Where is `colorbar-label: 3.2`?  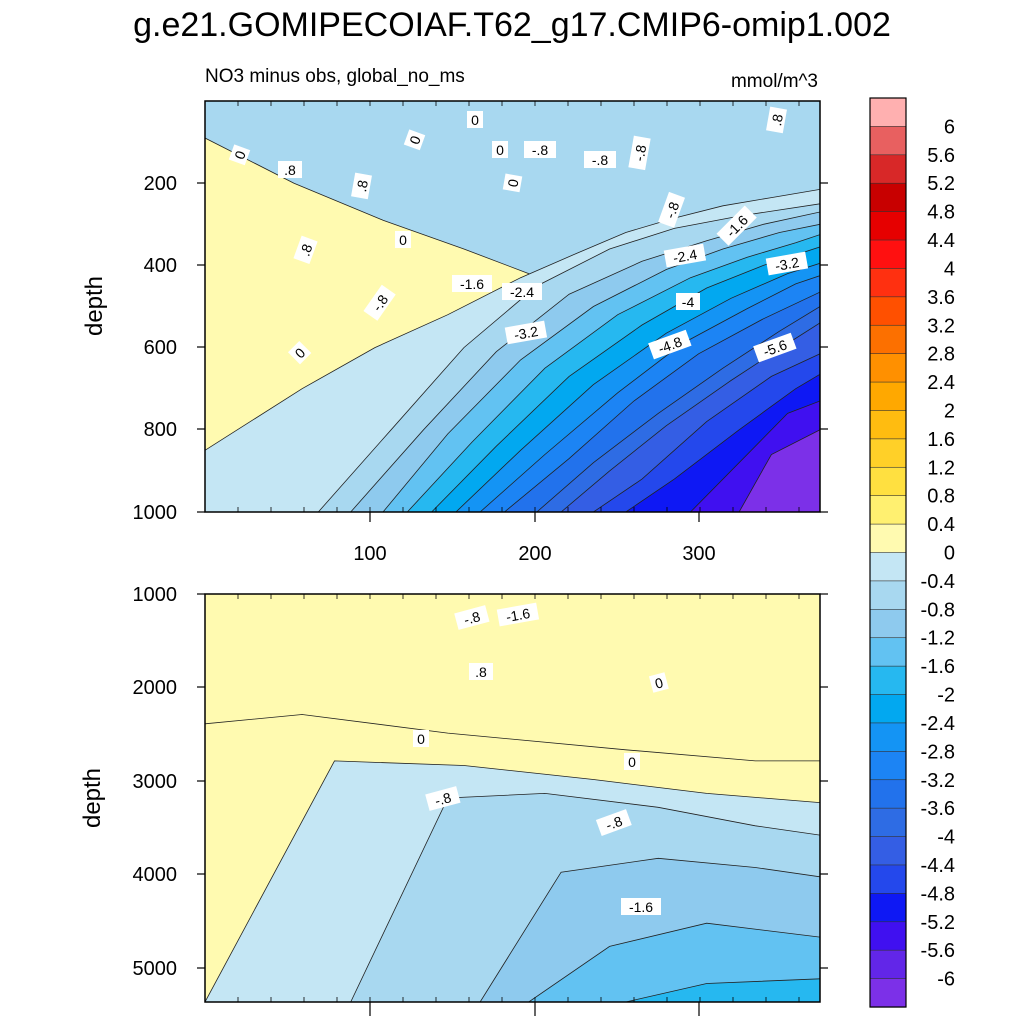 colorbar-label: 3.2 is located at coordinates (941, 326).